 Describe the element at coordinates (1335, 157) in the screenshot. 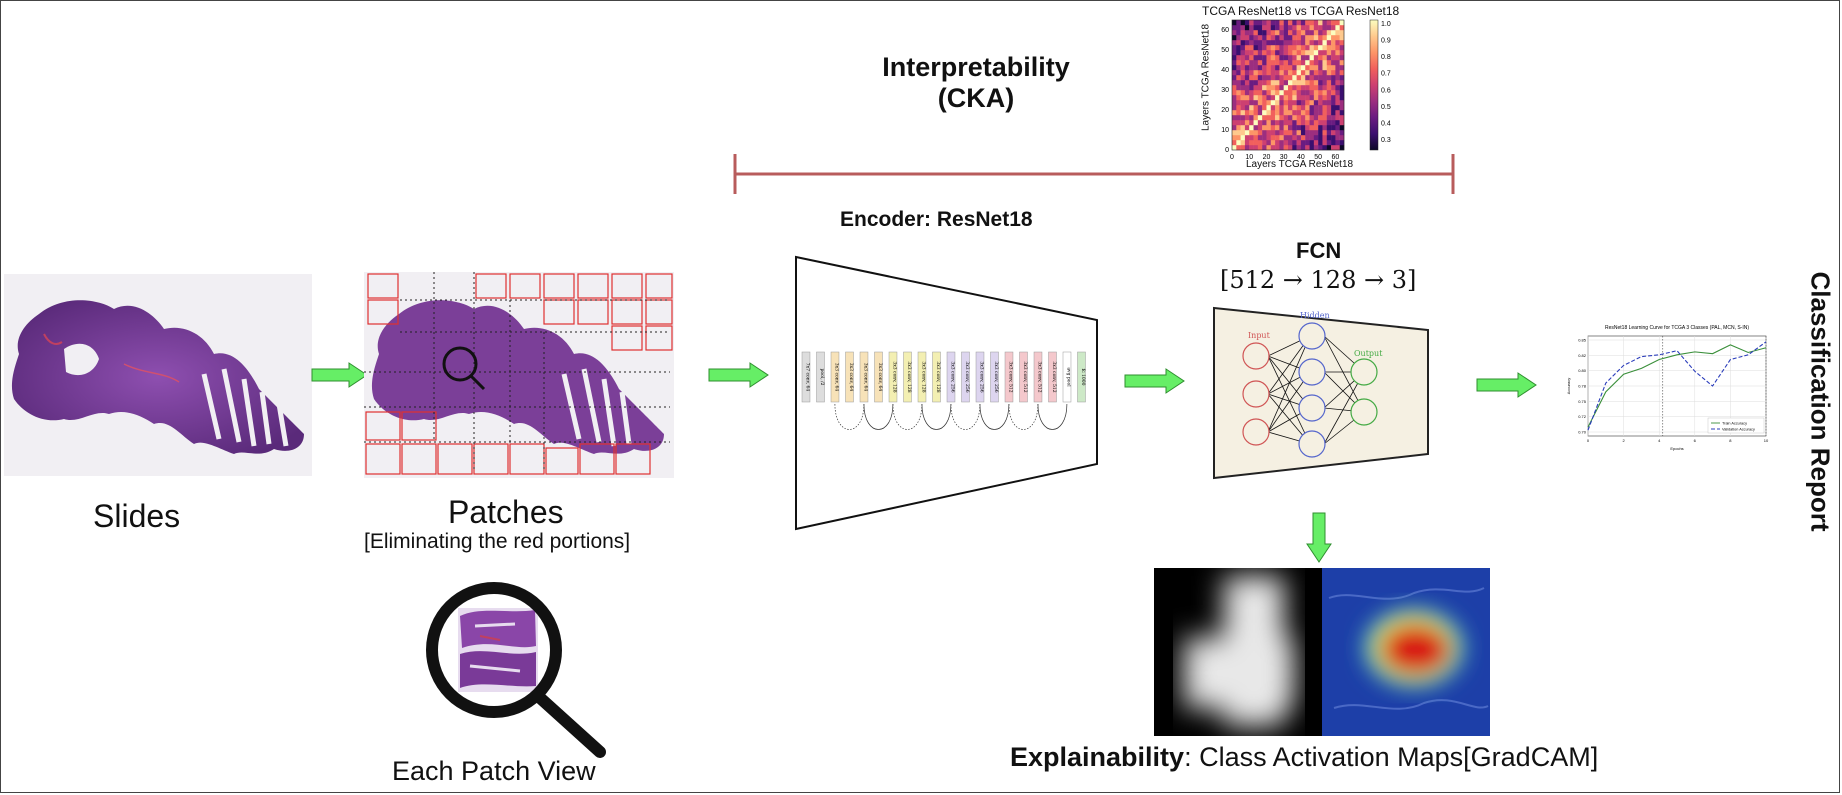

I see `cka-xtick: 60` at that location.